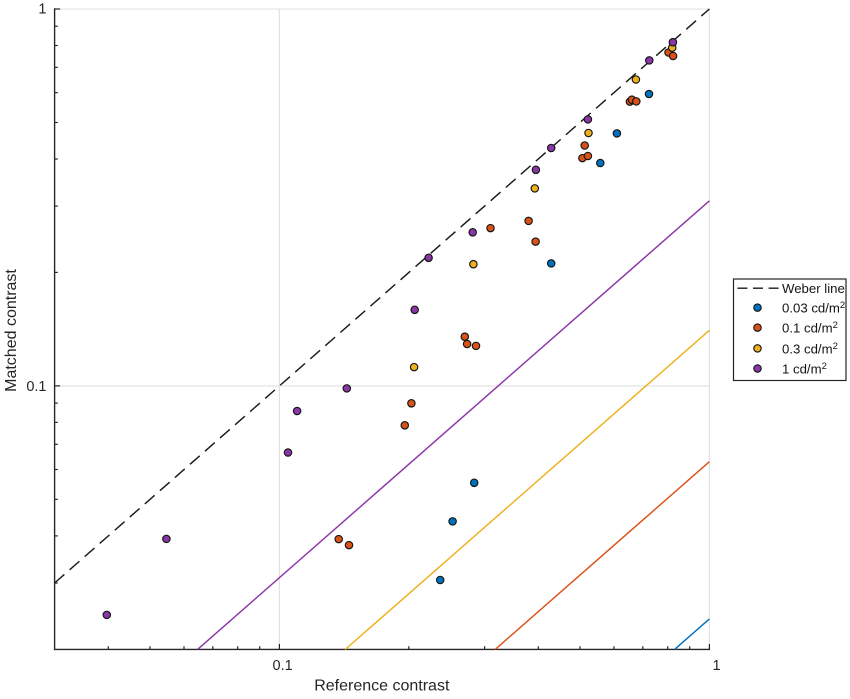 Image resolution: width=850 pixels, height=699 pixels. Describe the element at coordinates (810, 349) in the screenshot. I see `svg-text: 0.3 cd/m2` at that location.